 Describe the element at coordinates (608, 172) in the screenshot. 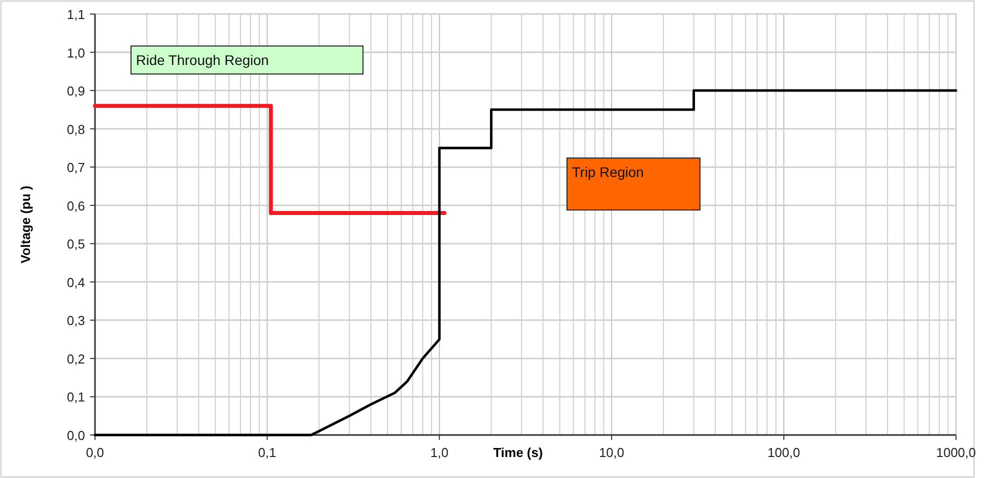

I see `annotation: Trip Region` at that location.